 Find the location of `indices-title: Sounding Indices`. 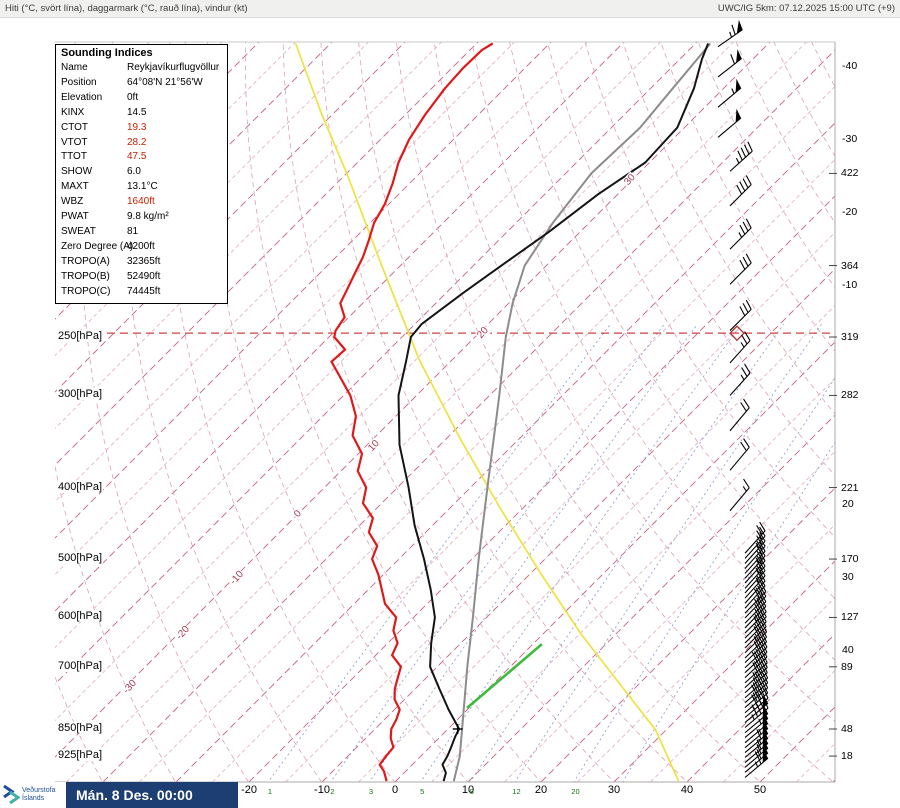

indices-title: Sounding Indices is located at coordinates (107, 53).